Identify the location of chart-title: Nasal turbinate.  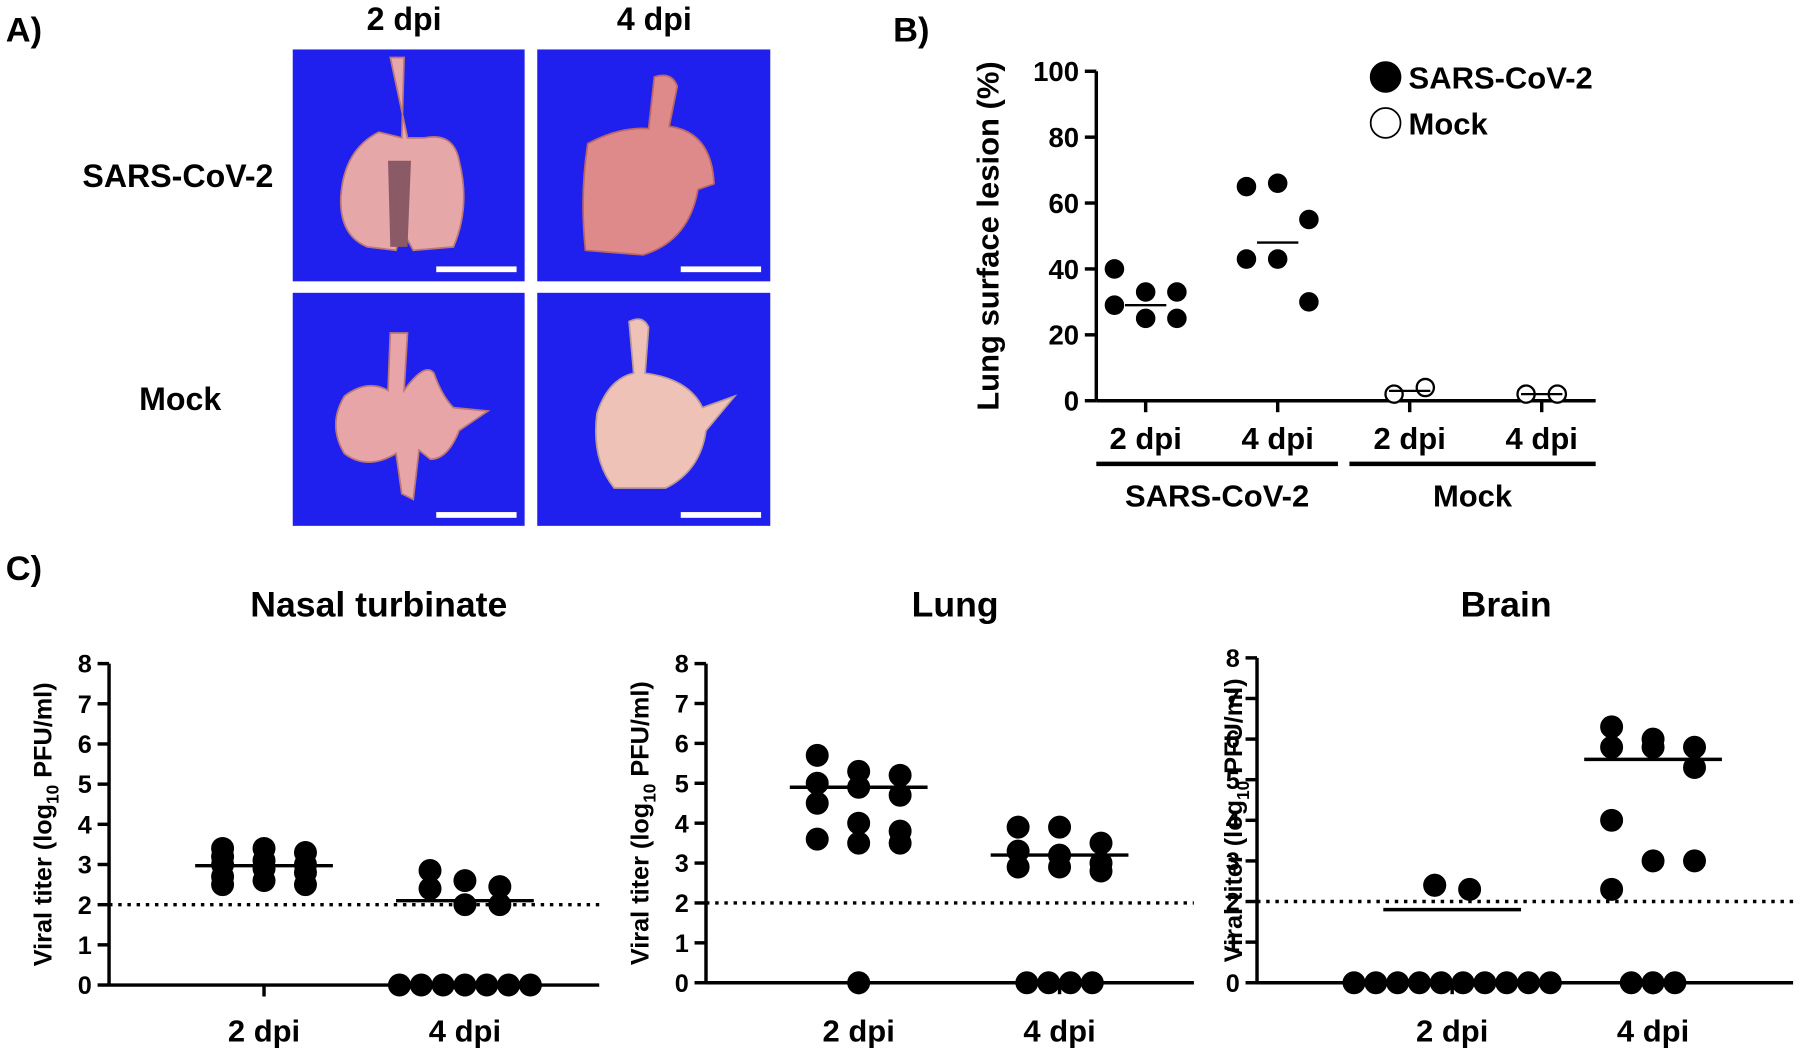
(378, 605).